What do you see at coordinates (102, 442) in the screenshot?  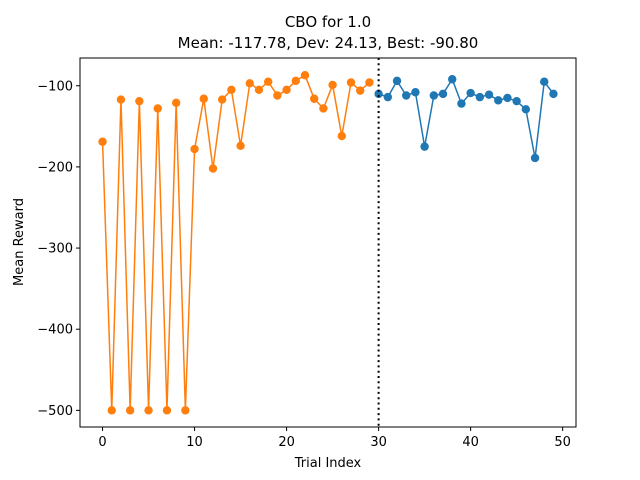 I see `x-tick-label: 0` at bounding box center [102, 442].